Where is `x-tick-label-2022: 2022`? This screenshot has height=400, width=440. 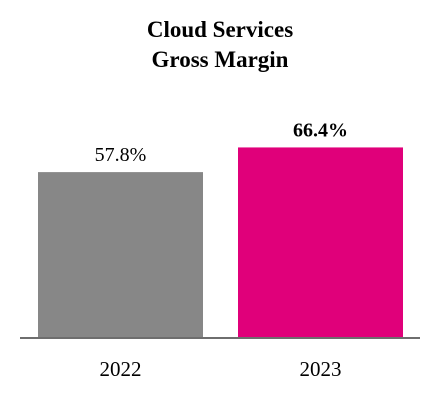 x-tick-label-2022: 2022 is located at coordinates (121, 369).